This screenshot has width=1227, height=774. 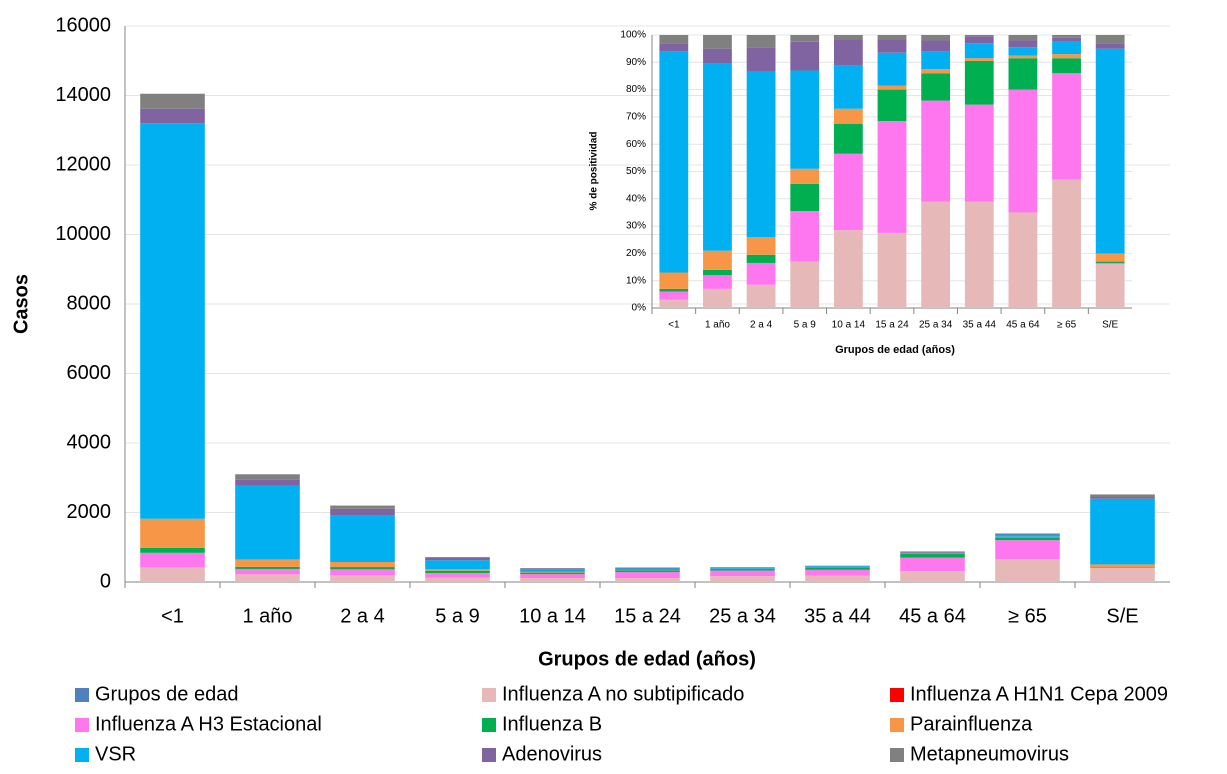 I want to click on y-tick-label: 40%, so click(x=636, y=198).